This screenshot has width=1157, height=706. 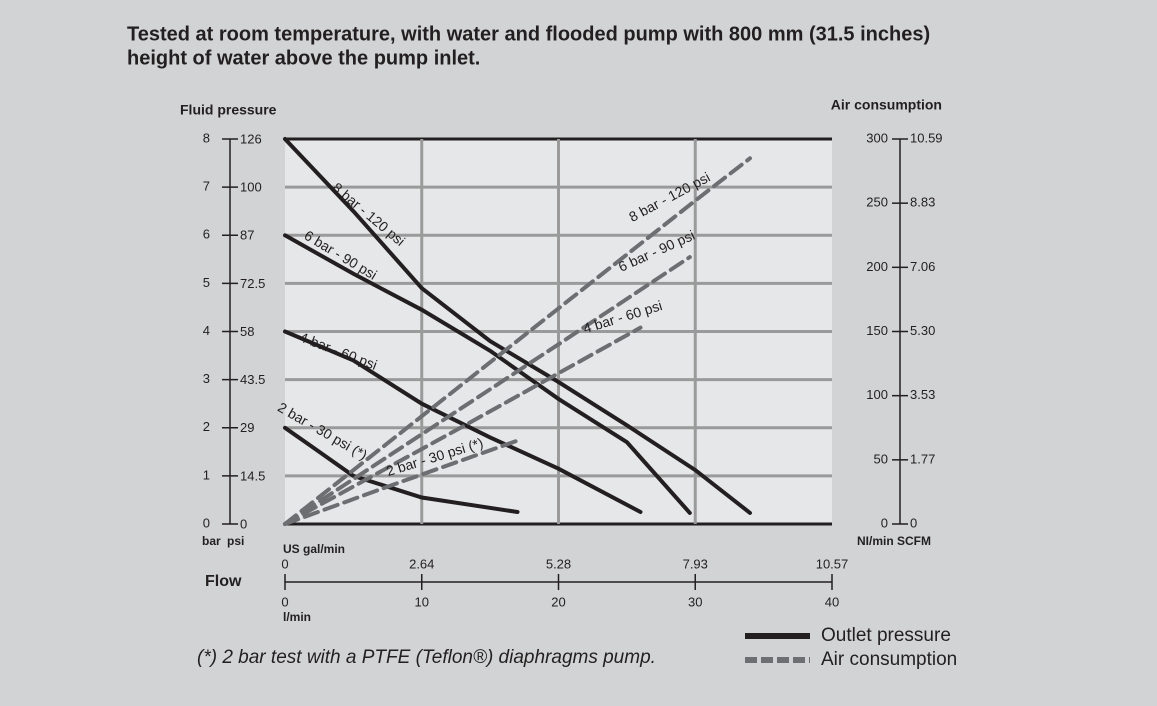 I want to click on y2-unit: NI/min SCFM, so click(x=894, y=541).